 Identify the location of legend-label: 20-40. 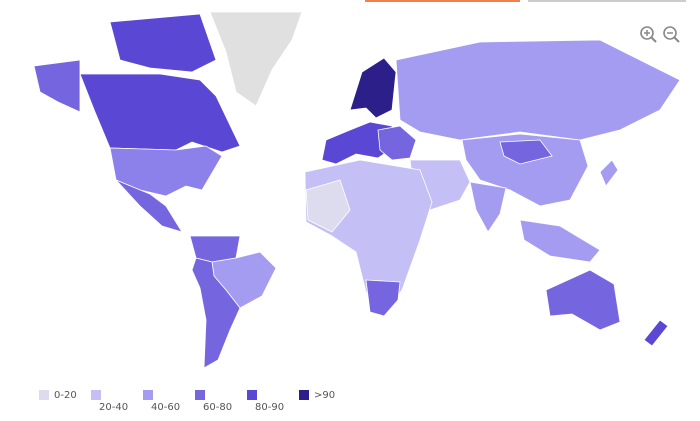
(113, 407).